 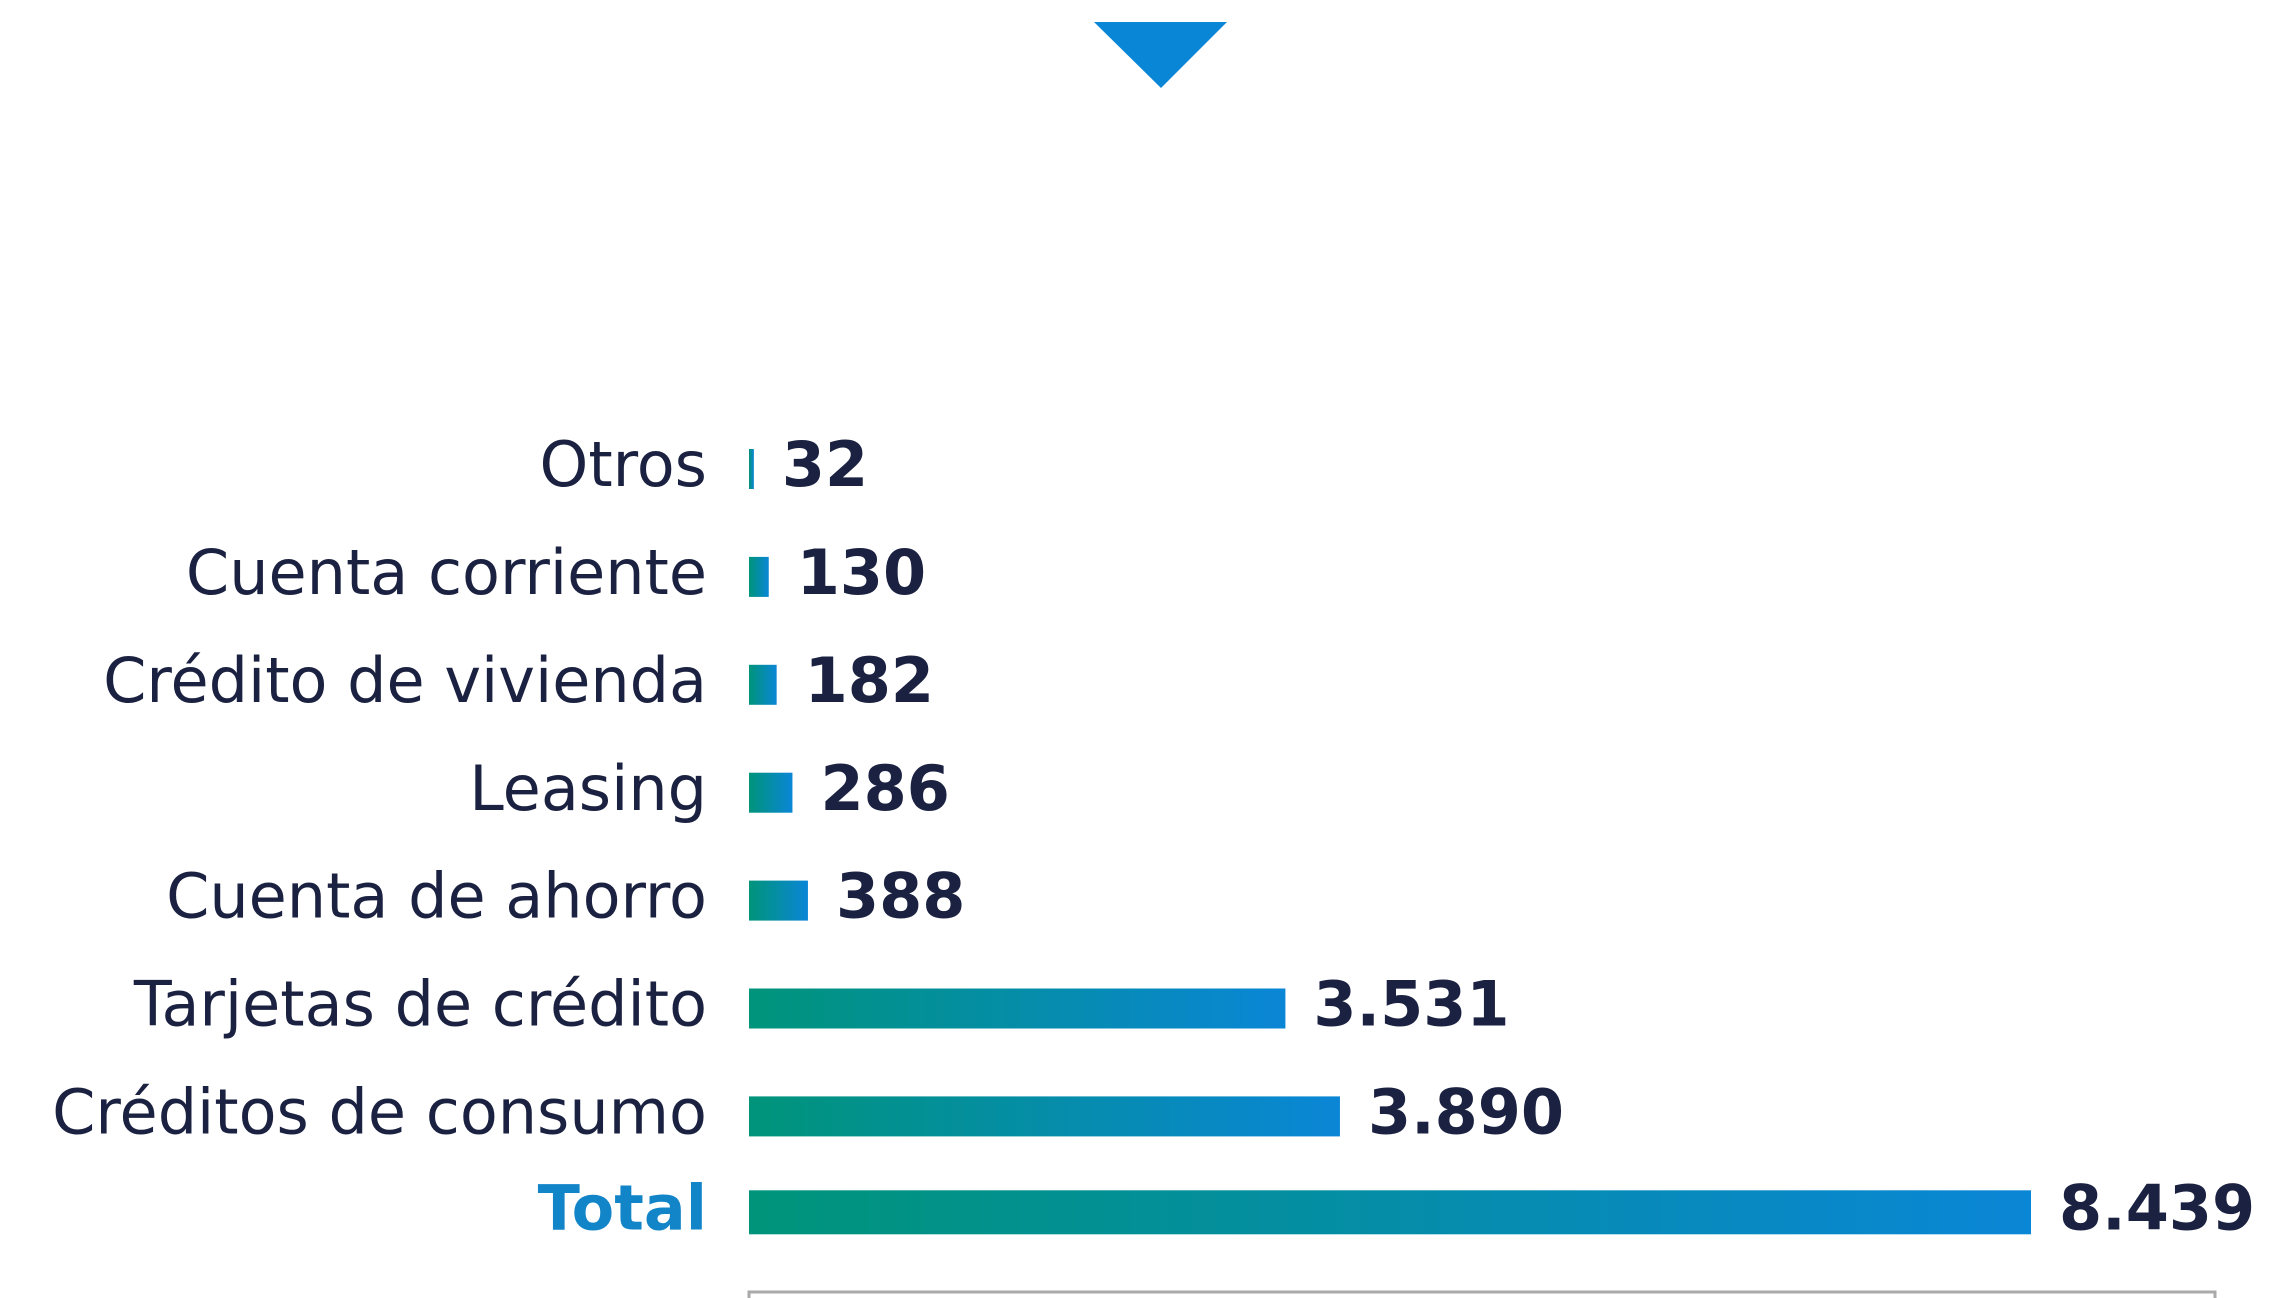 What do you see at coordinates (825, 464) in the screenshot?
I see `value-label: 32` at bounding box center [825, 464].